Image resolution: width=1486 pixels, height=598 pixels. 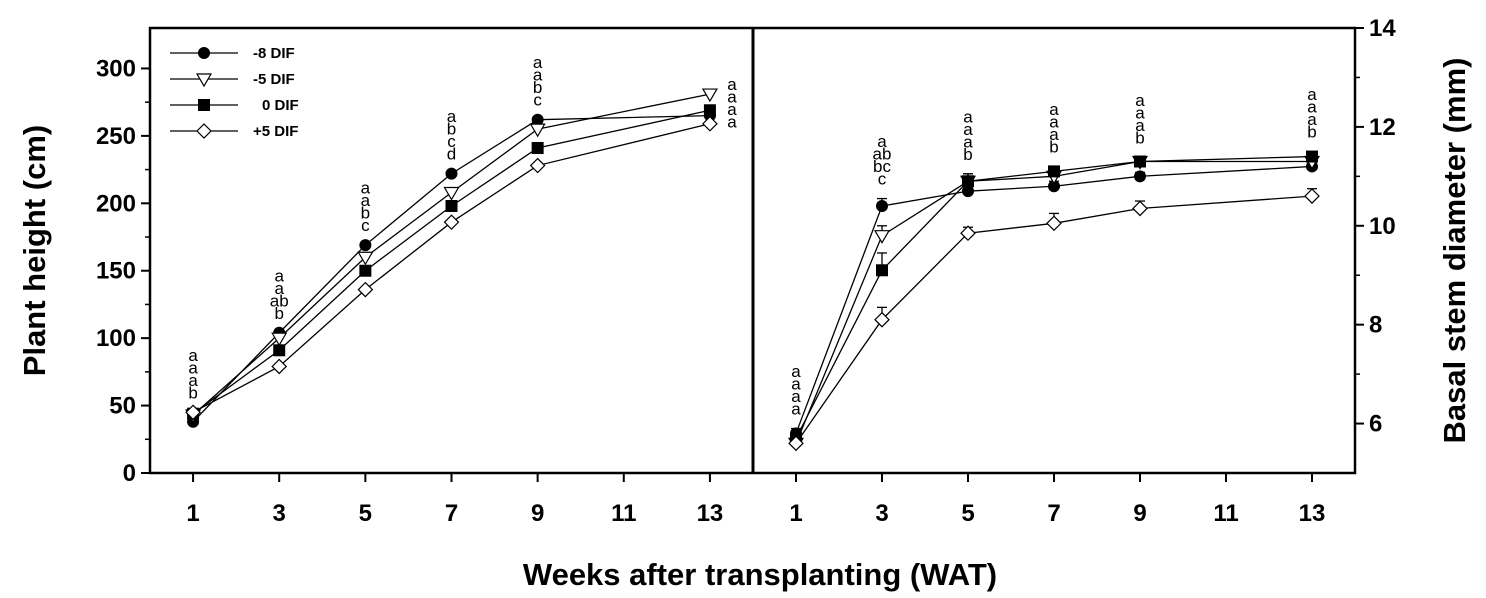 What do you see at coordinates (275, 131) in the screenshot?
I see `legend-label-plus5dif: +5 DIF` at bounding box center [275, 131].